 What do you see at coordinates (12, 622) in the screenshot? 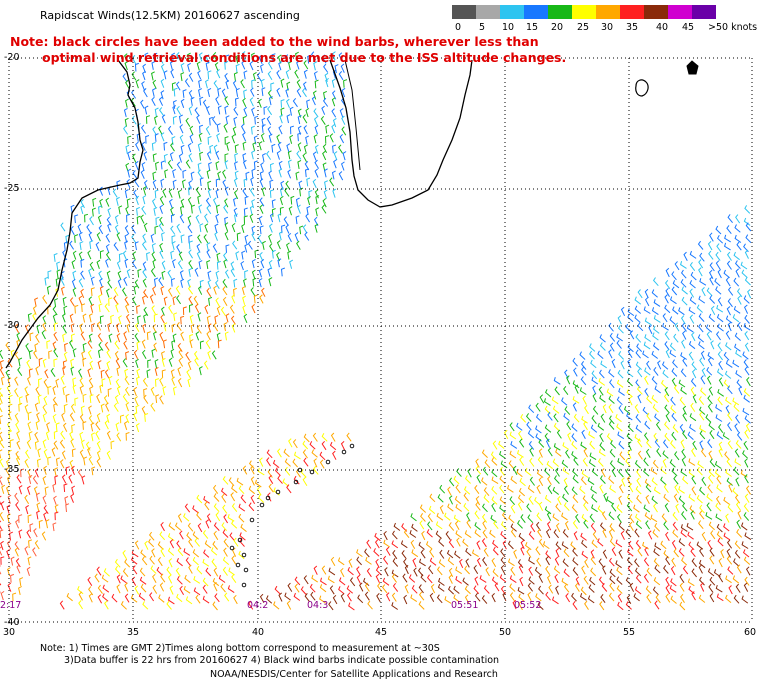
I see `lat-label: -40` at bounding box center [12, 622].